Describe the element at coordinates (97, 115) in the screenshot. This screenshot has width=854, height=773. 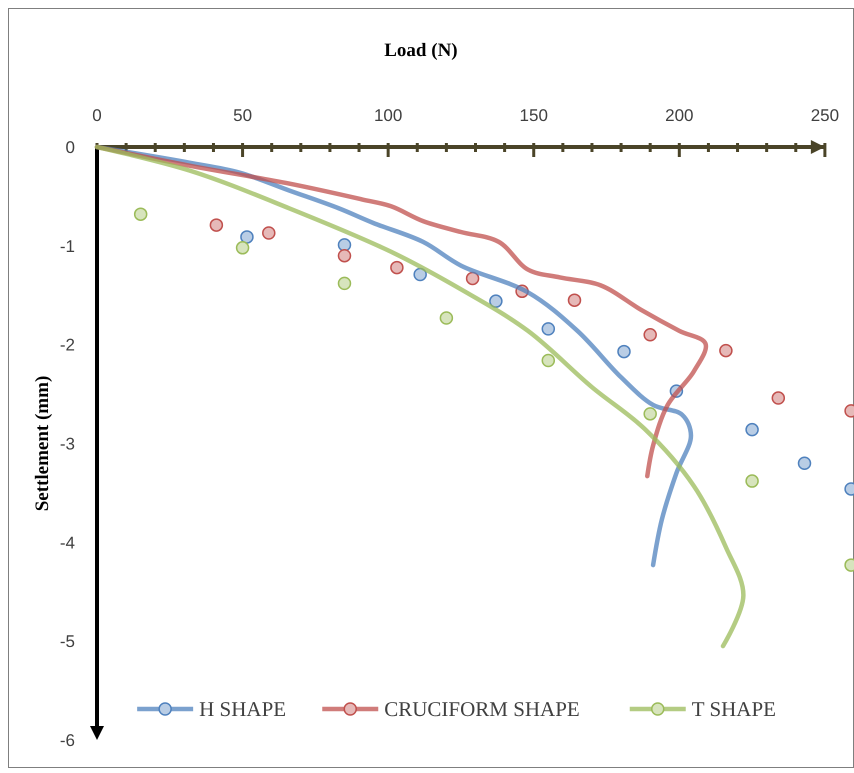
I see `x-tick-label: 0` at that location.